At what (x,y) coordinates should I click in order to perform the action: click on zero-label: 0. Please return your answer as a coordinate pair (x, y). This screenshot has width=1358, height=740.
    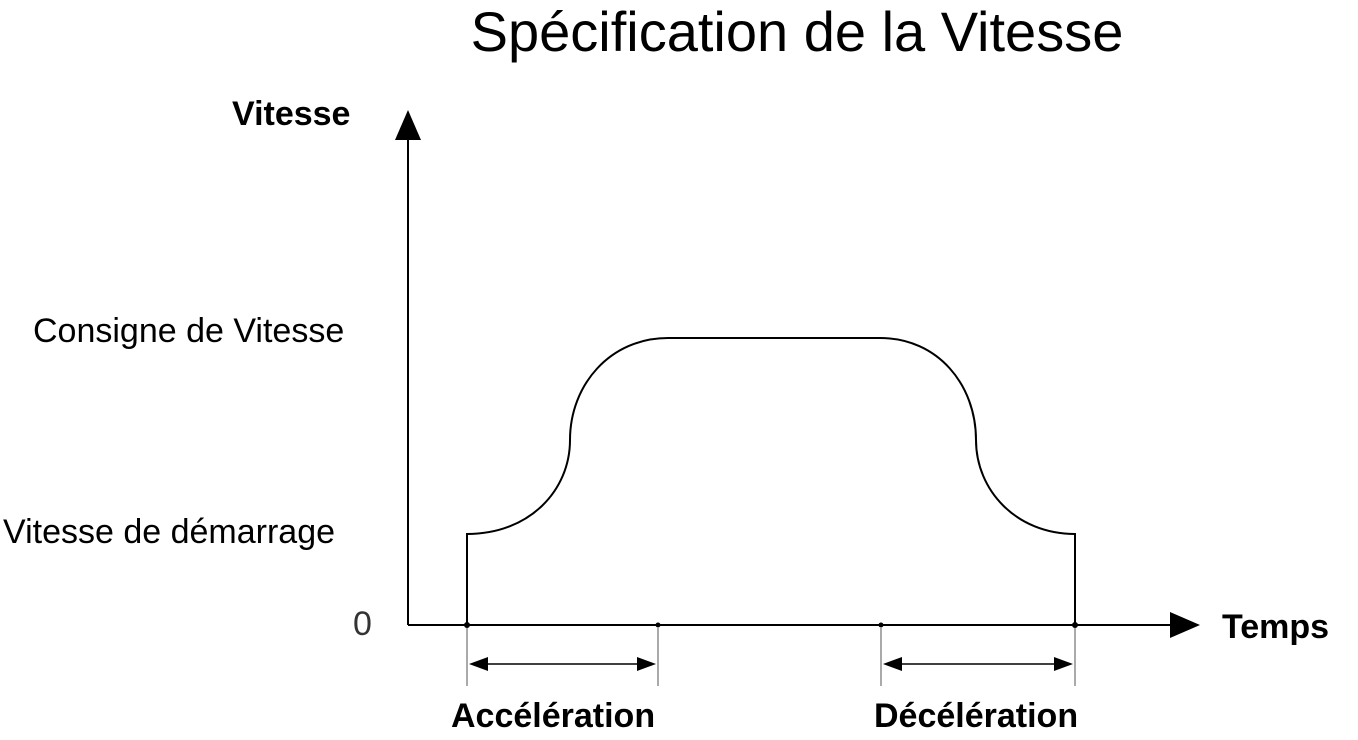
    Looking at the image, I should click on (362, 624).